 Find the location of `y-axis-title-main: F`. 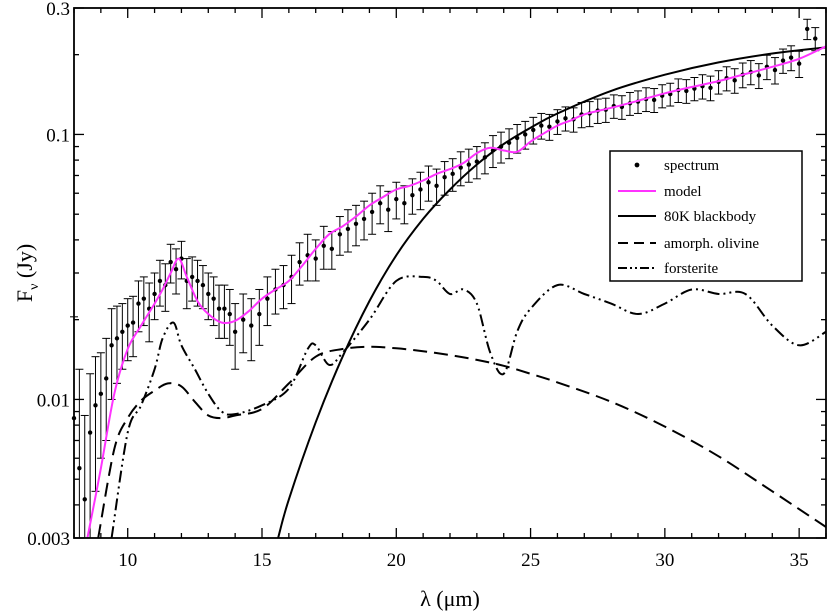

y-axis-title-main: F is located at coordinates (24, 296).